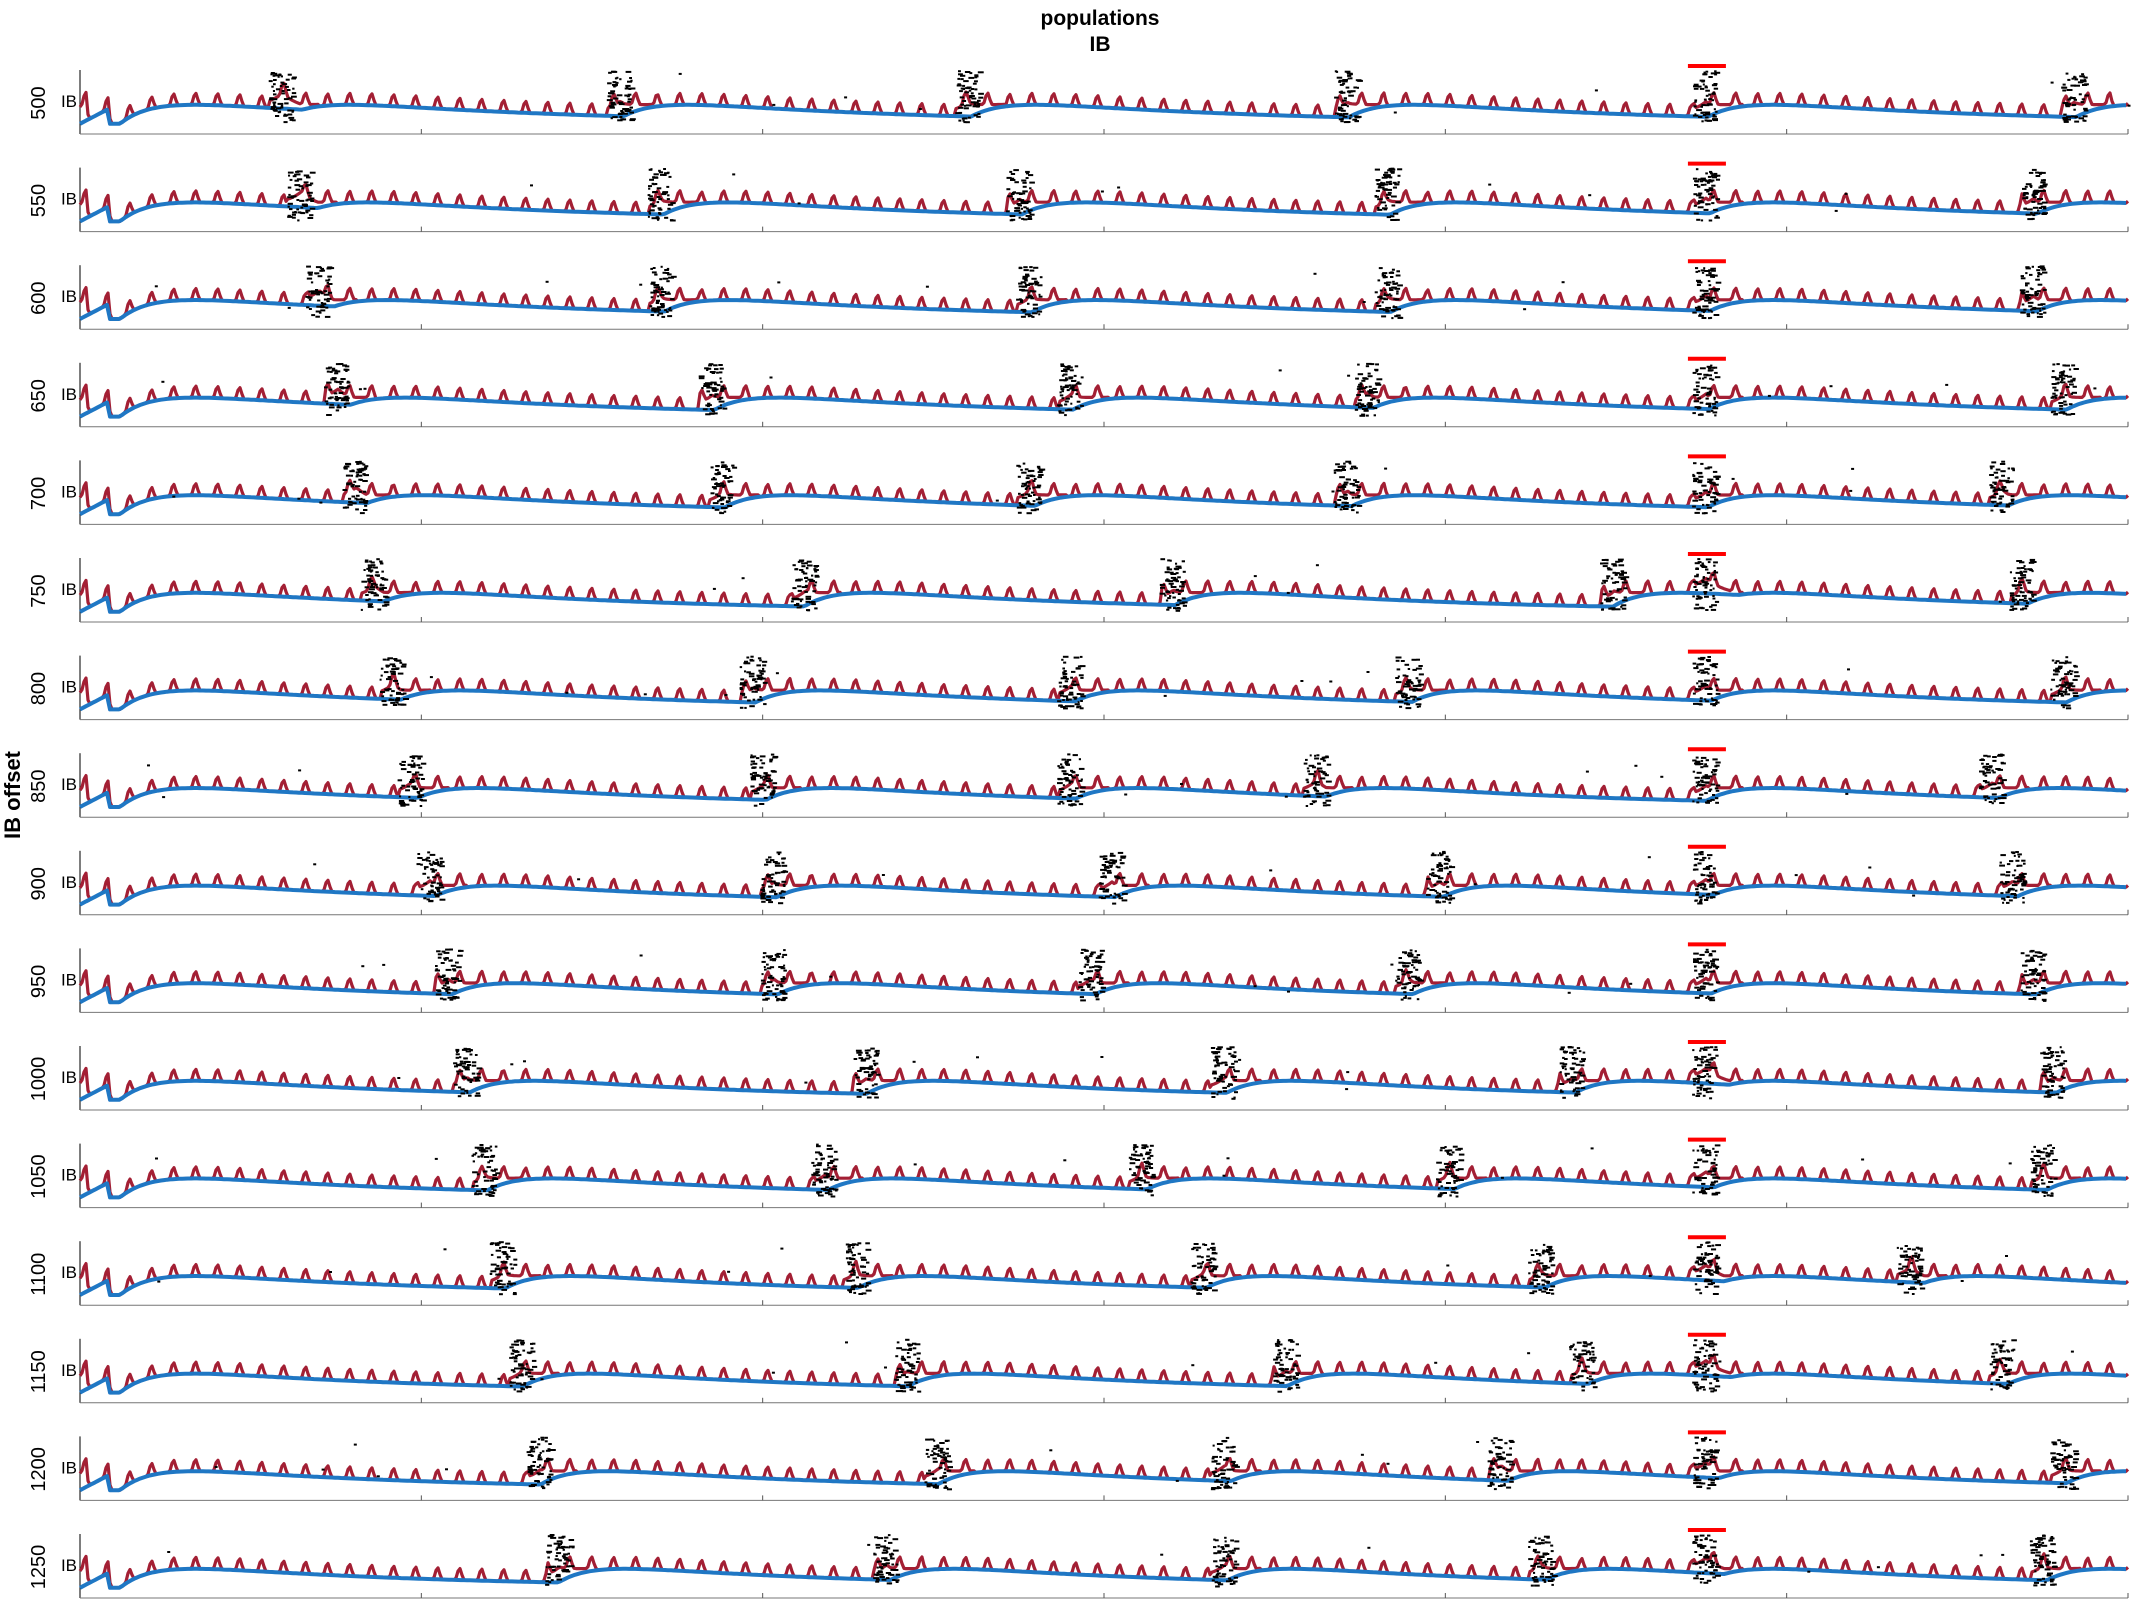 Image resolution: width=2133 pixels, height=1600 pixels. I want to click on row-offset-label: 950, so click(39, 981).